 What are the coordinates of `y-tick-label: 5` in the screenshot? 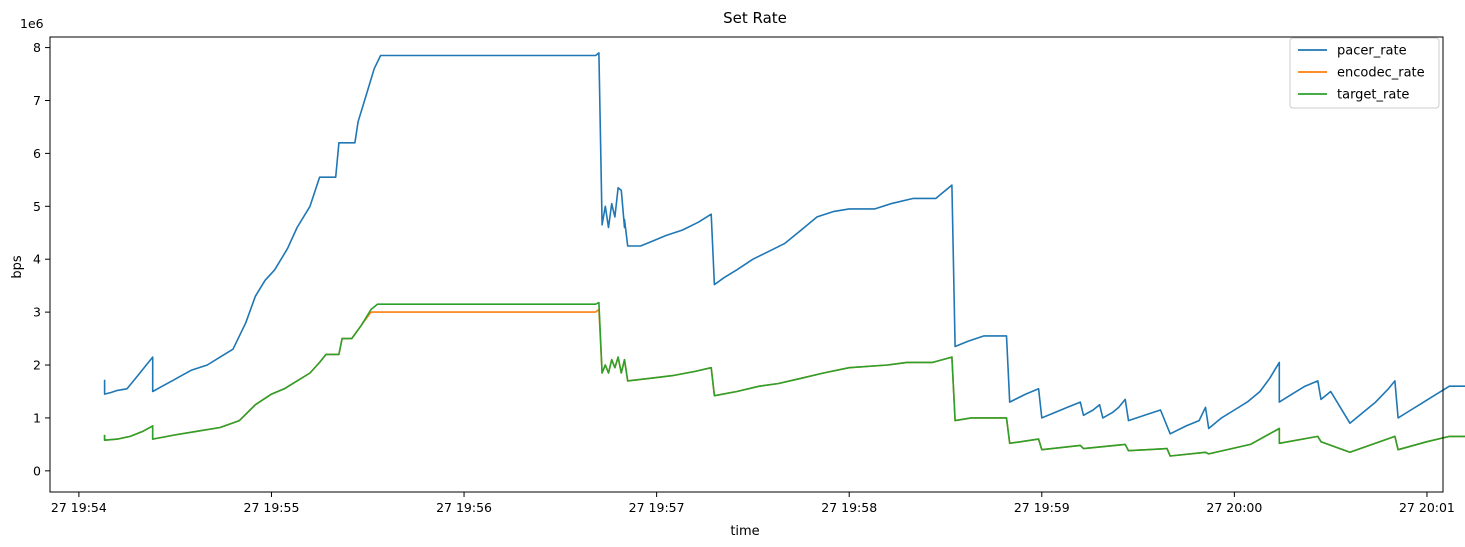 It's located at (37, 206).